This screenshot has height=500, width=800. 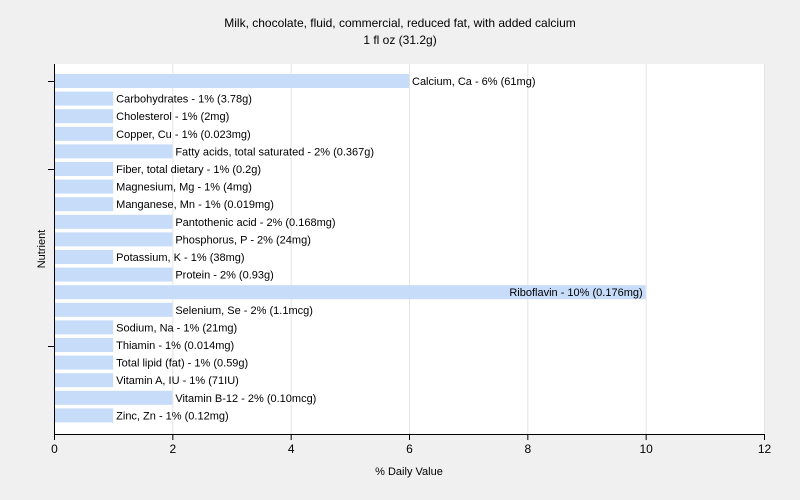 What do you see at coordinates (172, 117) in the screenshot?
I see `bar-label: Cholesterol - 1% (2mg)` at bounding box center [172, 117].